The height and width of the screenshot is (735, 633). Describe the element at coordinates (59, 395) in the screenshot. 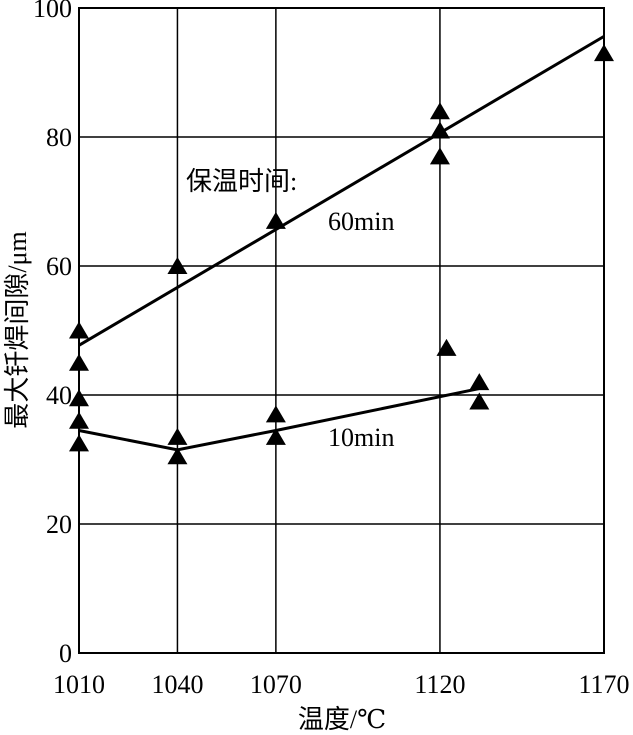

I see `y-tick-label: 40` at that location.